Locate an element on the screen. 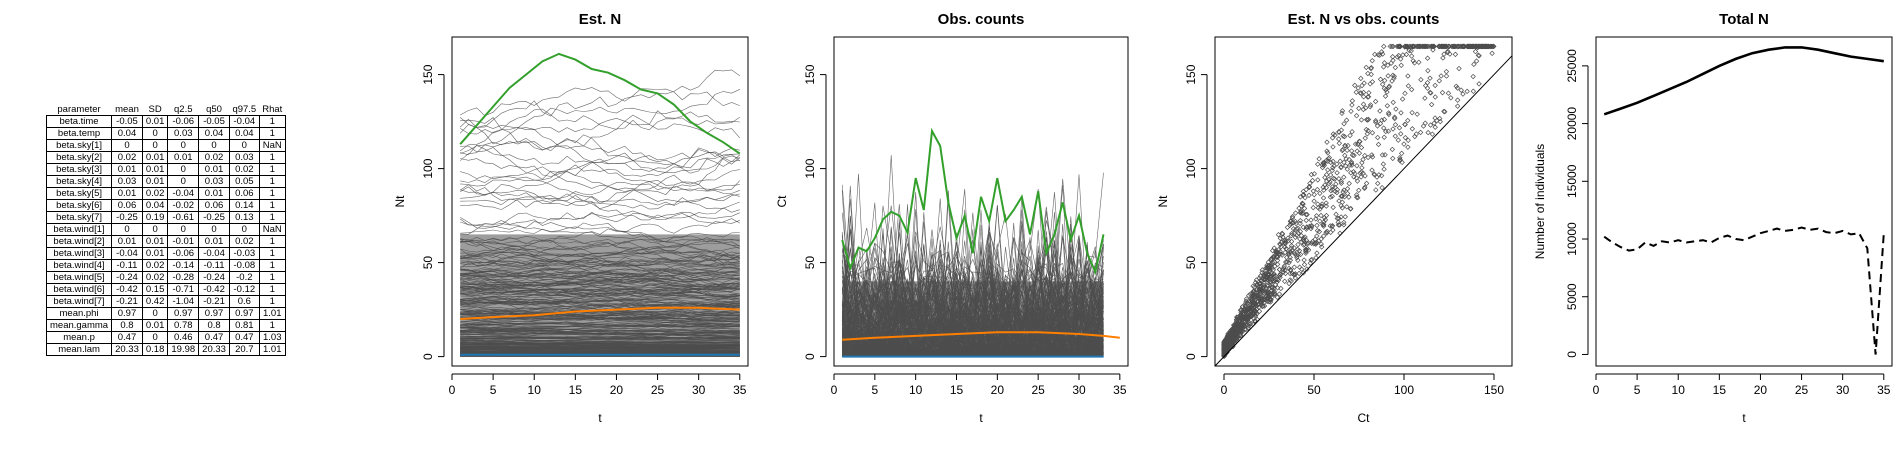 The width and height of the screenshot is (1900, 450). background-trajectories is located at coordinates (972, 256).